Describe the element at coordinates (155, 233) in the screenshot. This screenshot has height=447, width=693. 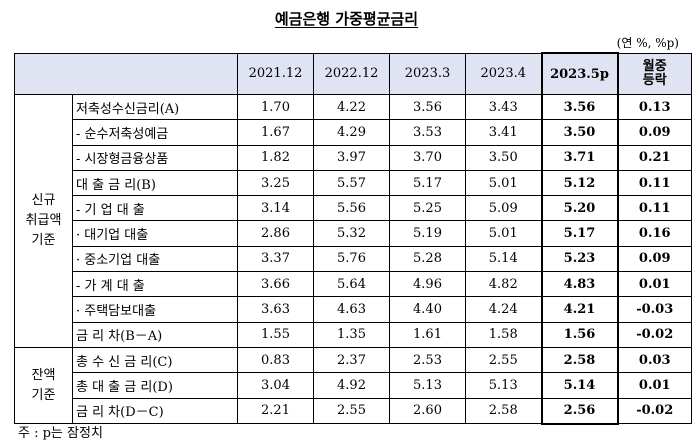
I see `row-label: · 대기업 대출` at that location.